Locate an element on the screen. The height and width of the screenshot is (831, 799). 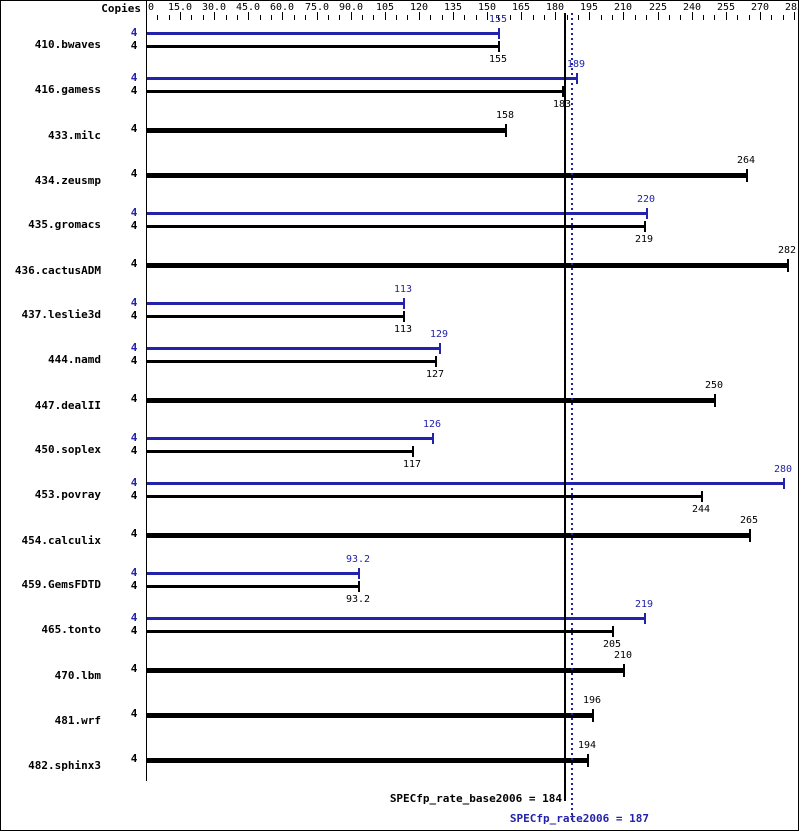
base-value-label: 93.2 is located at coordinates (358, 599).